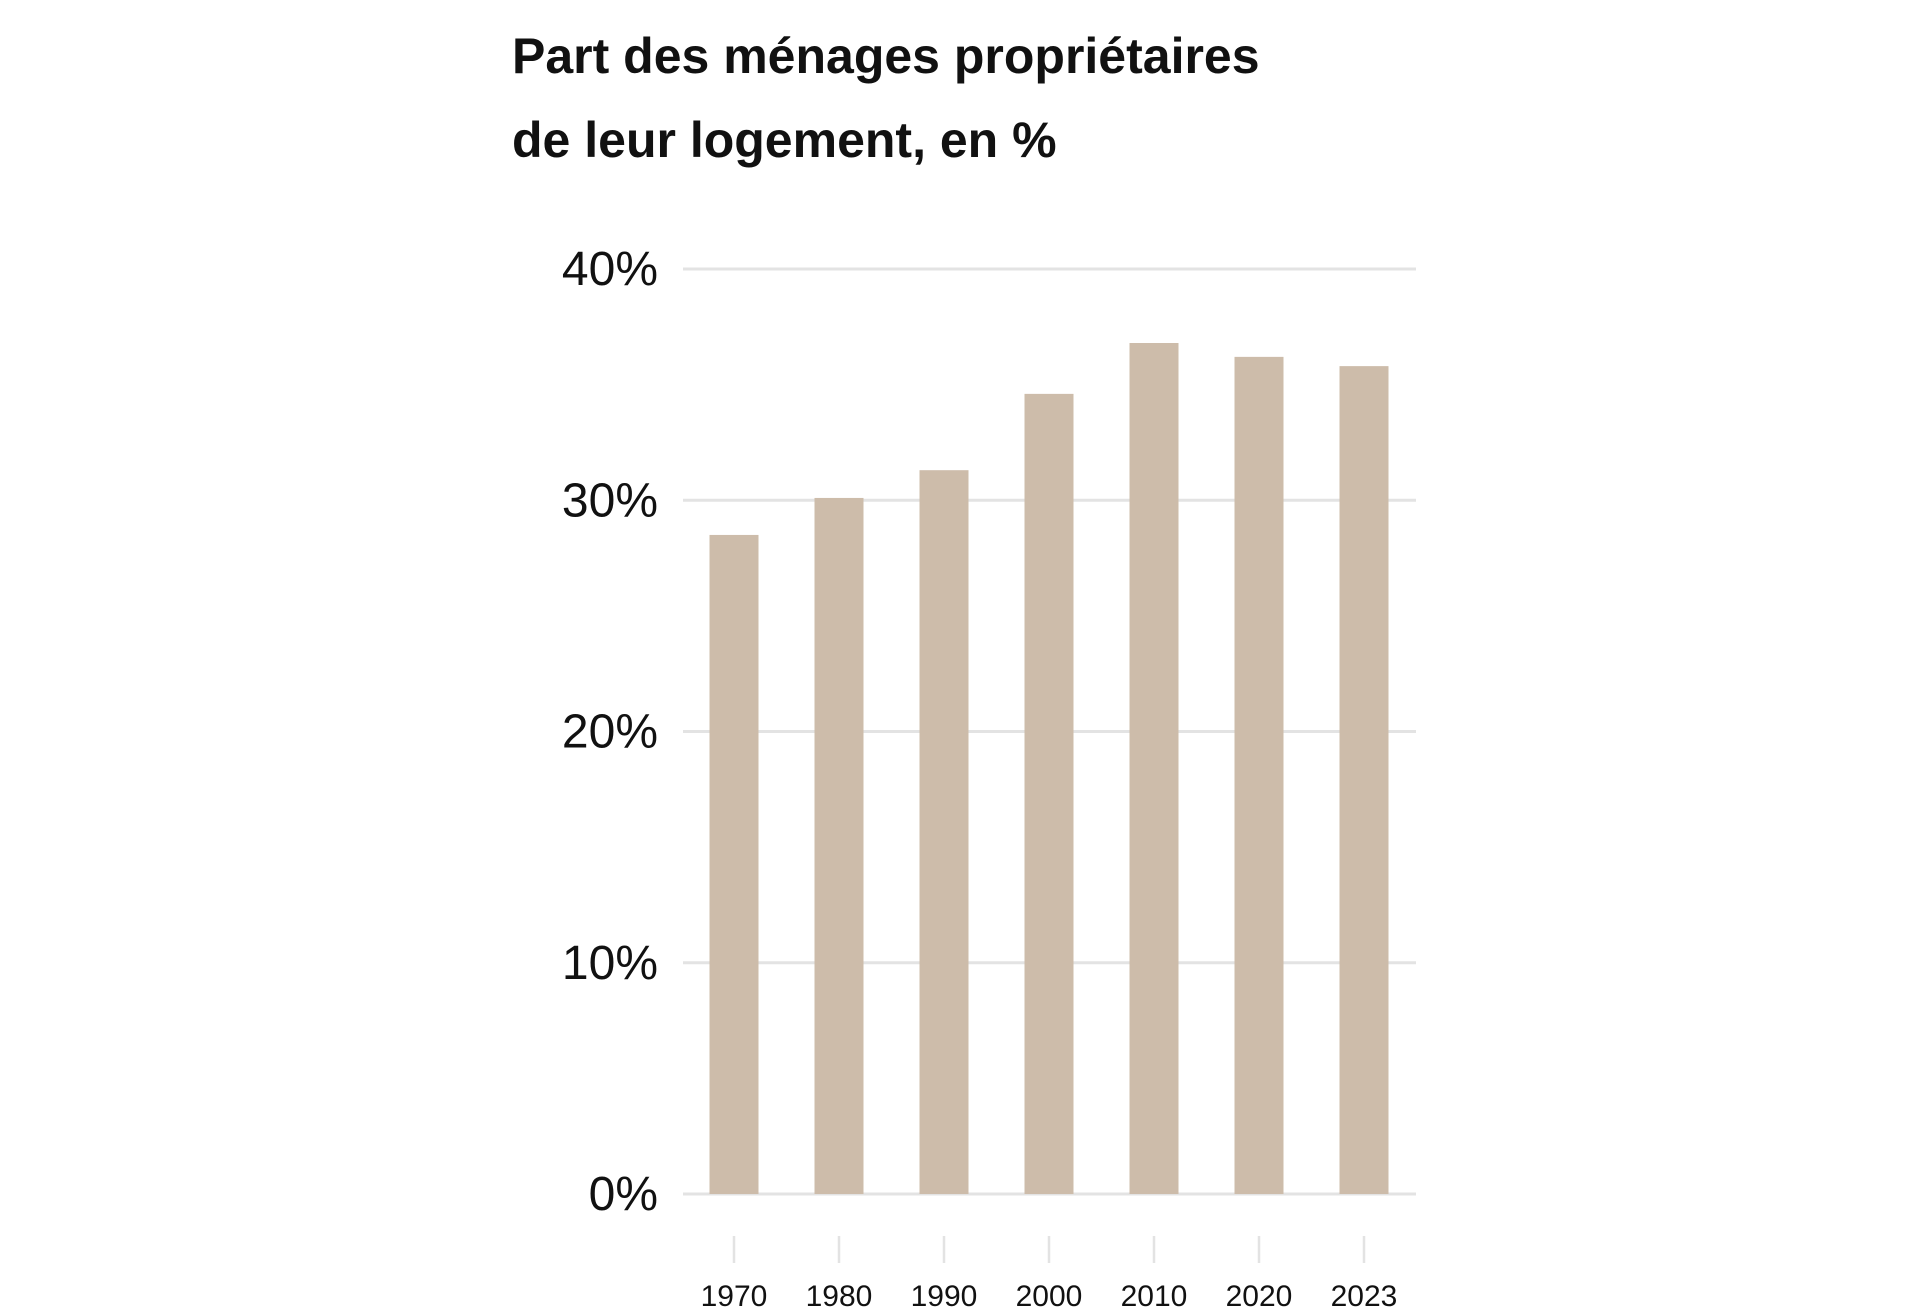  I want to click on x-axis-ticks, so click(1049, 1249).